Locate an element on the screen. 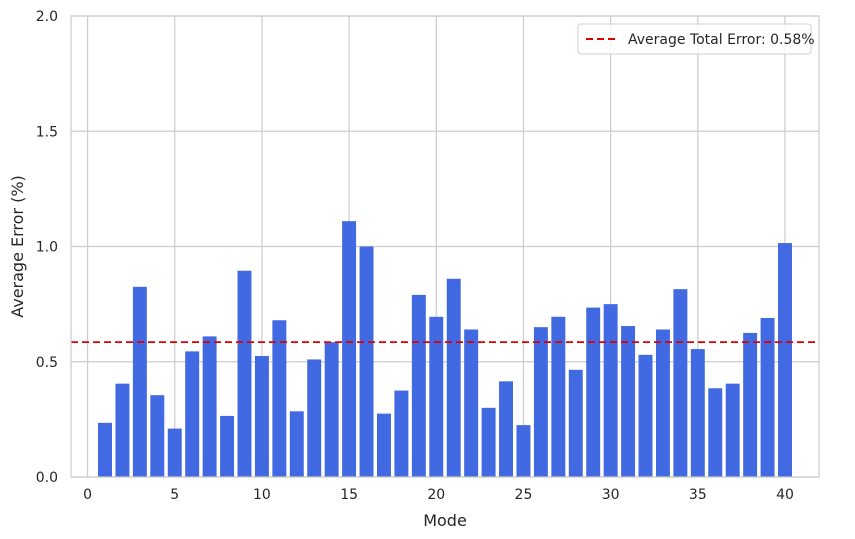 This screenshot has width=855, height=539. x-axis-label: Mode is located at coordinates (445, 520).